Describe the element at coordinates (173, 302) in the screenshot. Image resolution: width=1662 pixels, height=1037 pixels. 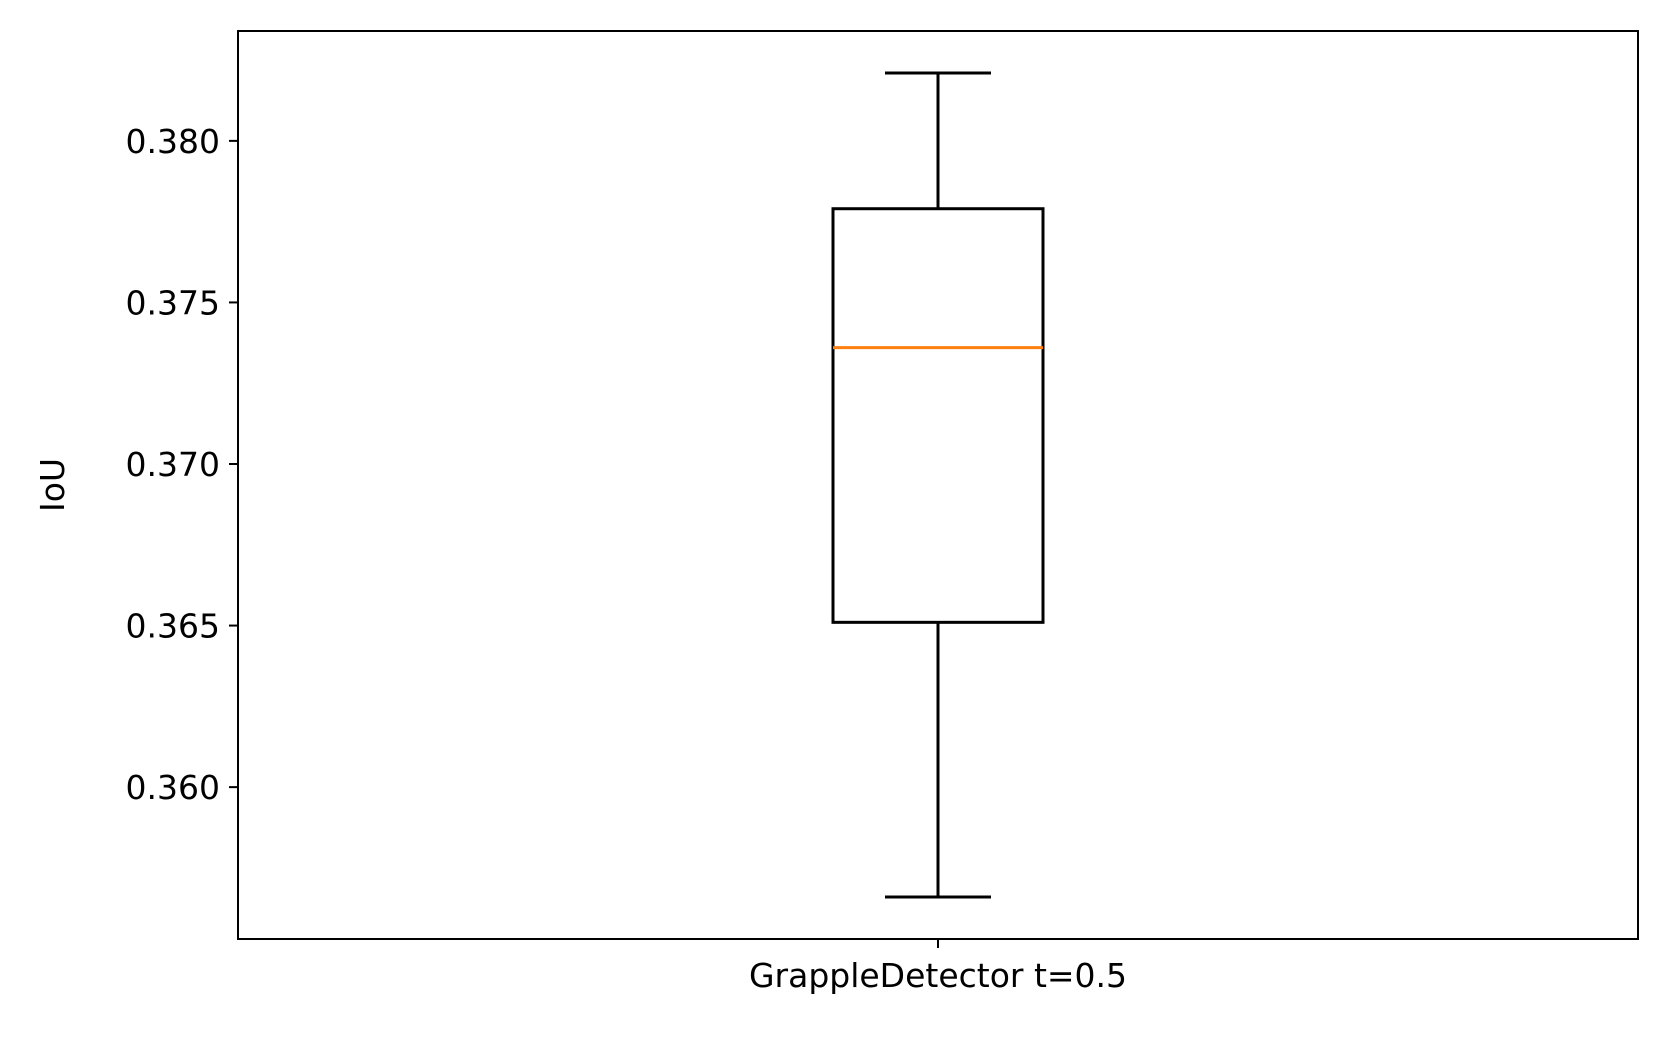
I see `y-tick-label: 0.375` at that location.